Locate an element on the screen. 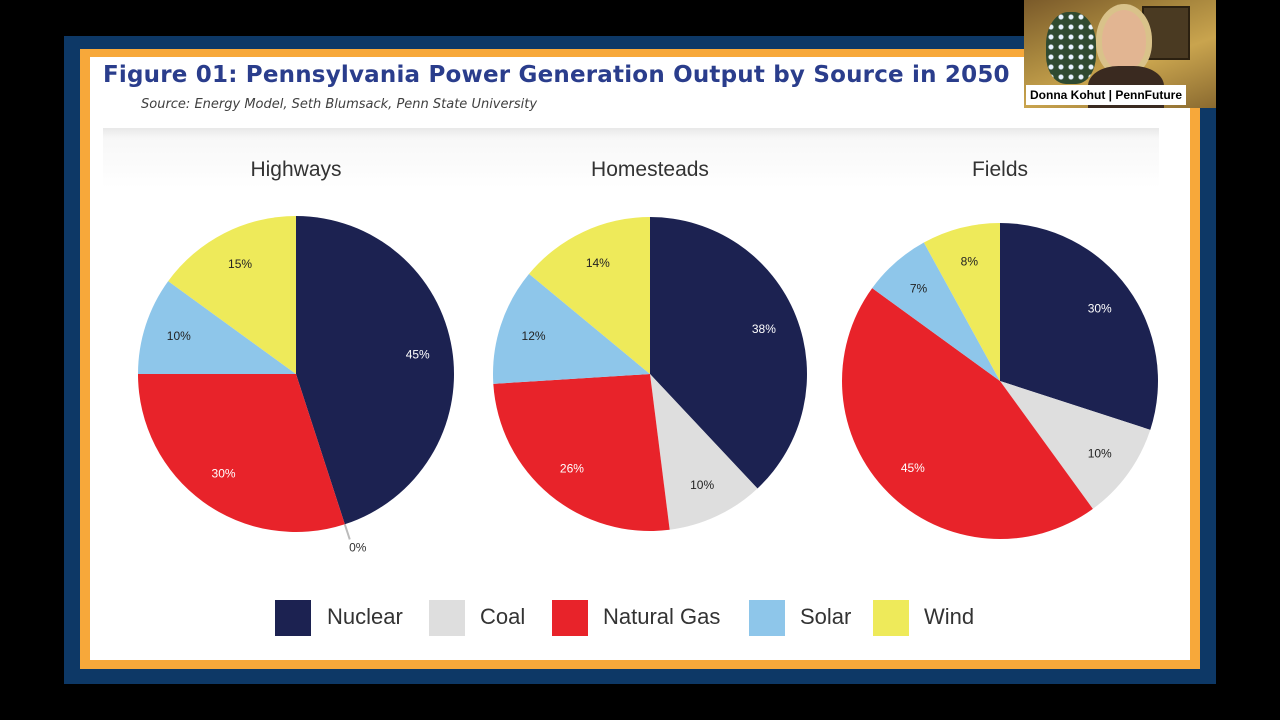  highways-label-coal: 0% is located at coordinates (358, 547).